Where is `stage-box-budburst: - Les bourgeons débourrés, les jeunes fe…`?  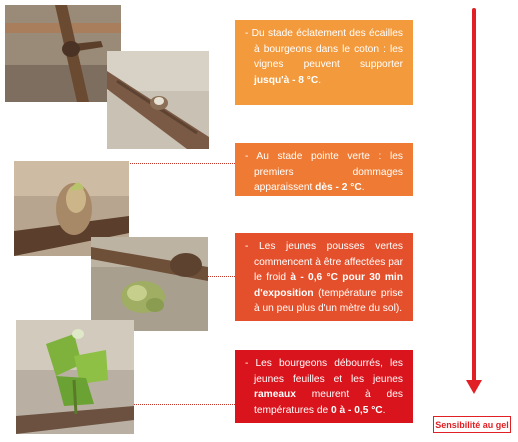
stage-box-budburst: - Les bourgeons débourrés, les jeunes fe… is located at coordinates (324, 386).